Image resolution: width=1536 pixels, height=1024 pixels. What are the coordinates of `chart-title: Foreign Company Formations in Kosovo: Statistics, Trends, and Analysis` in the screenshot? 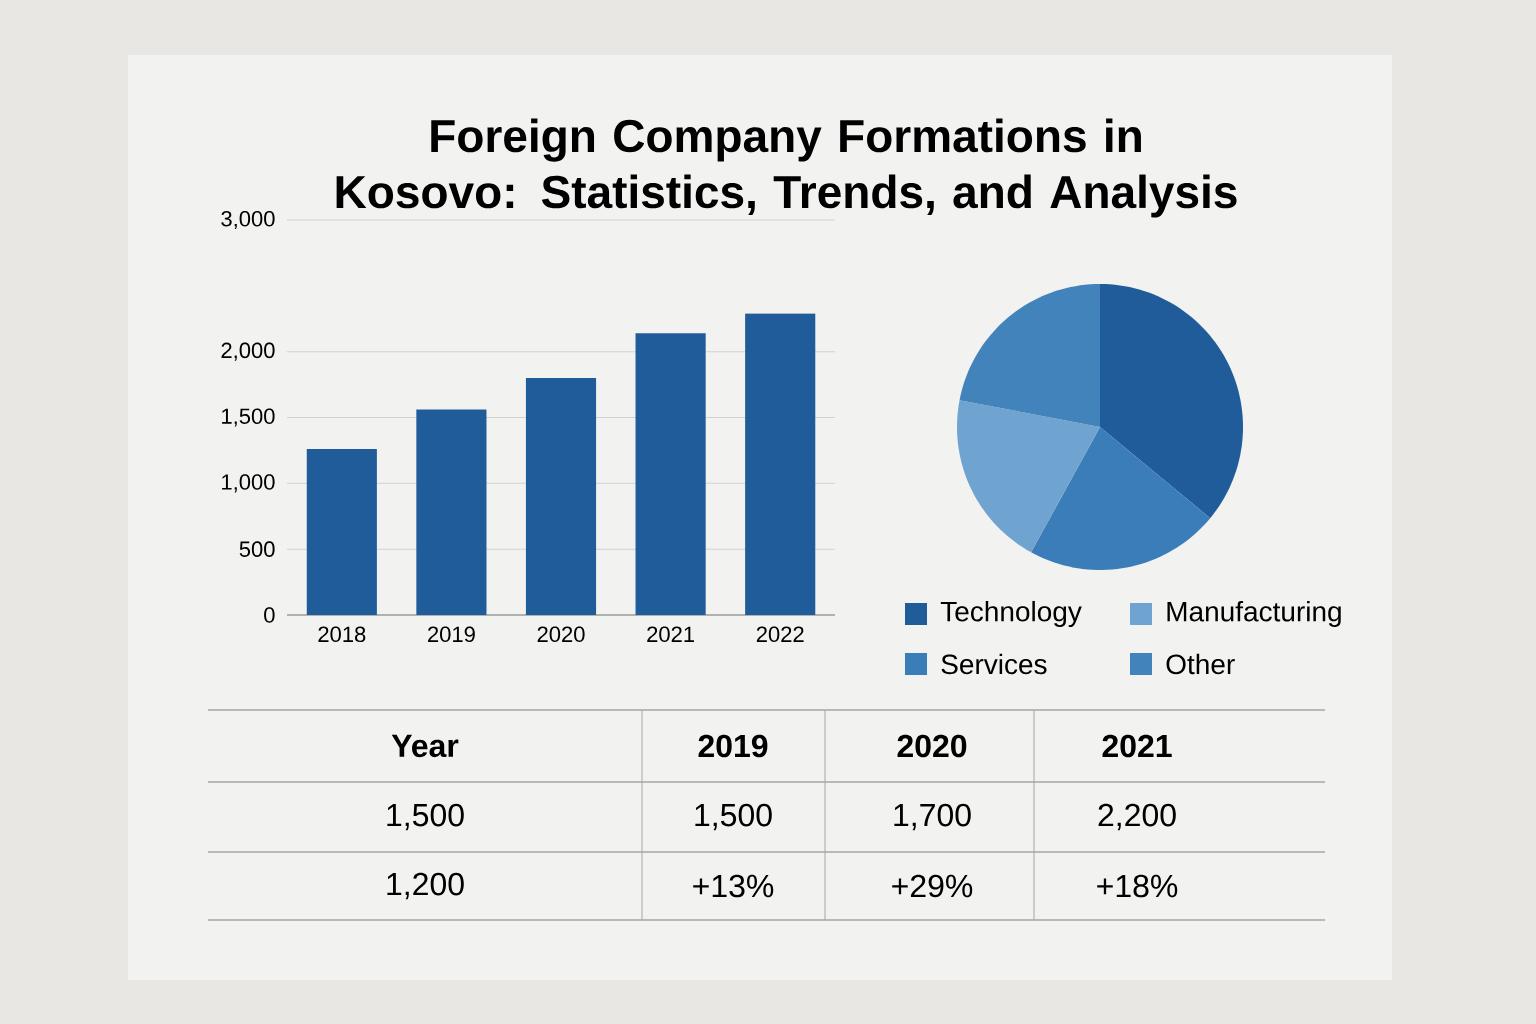 It's located at (786, 168).